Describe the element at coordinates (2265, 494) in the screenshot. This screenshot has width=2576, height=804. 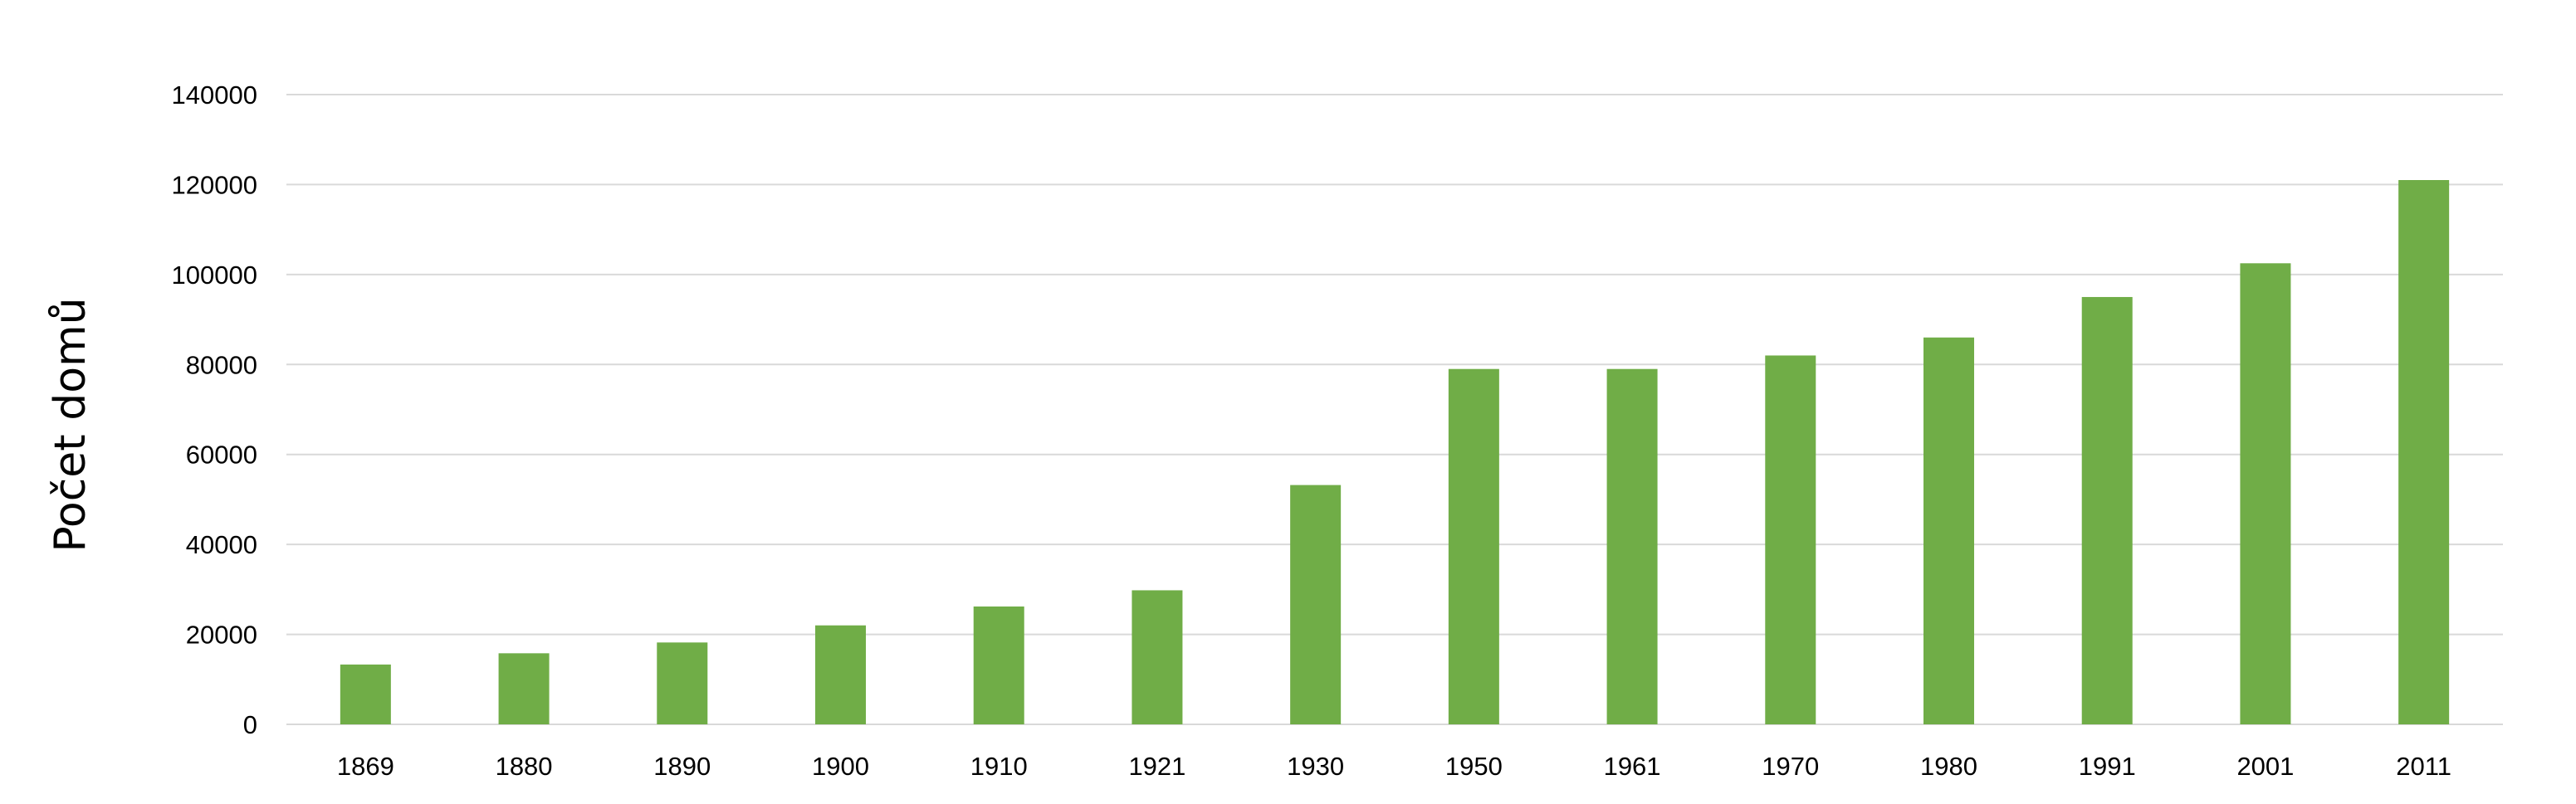
I see `bar-2001` at that location.